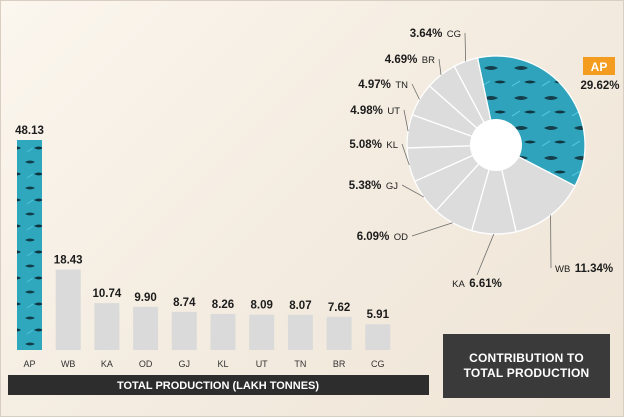 The width and height of the screenshot is (624, 417). What do you see at coordinates (339, 333) in the screenshot?
I see `bar-br` at bounding box center [339, 333].